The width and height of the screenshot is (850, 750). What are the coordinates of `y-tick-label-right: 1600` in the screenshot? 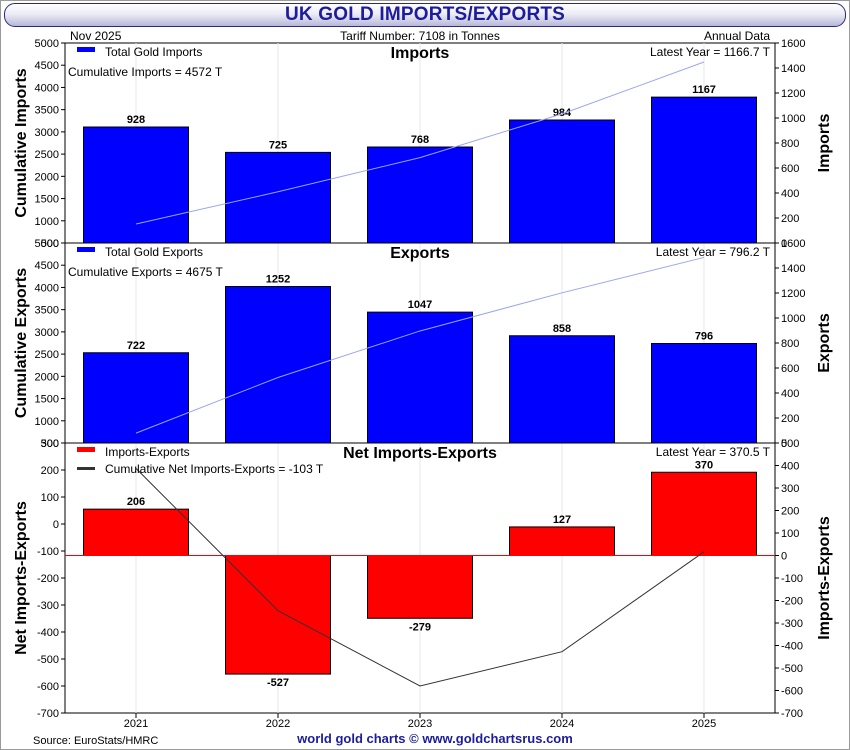 It's located at (793, 44).